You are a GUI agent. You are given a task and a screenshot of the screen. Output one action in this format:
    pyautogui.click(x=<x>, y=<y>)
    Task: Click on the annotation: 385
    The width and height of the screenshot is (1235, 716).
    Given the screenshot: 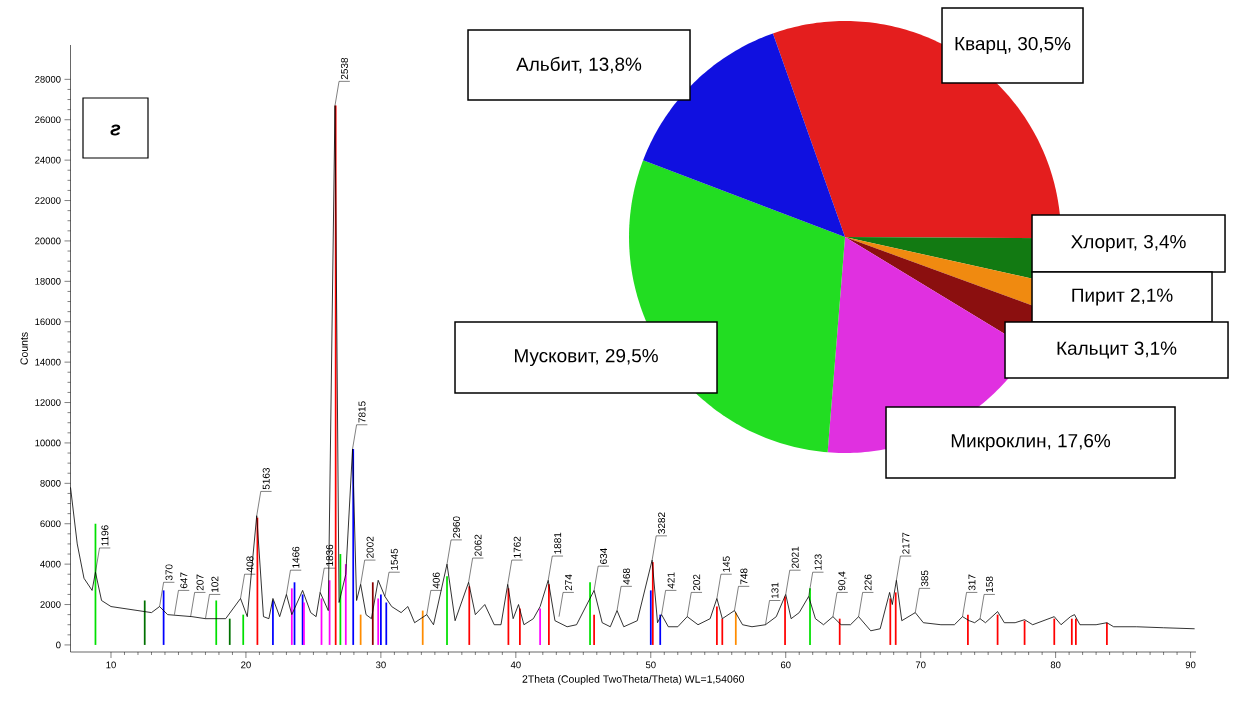 What is the action you would take?
    pyautogui.click(x=925, y=578)
    